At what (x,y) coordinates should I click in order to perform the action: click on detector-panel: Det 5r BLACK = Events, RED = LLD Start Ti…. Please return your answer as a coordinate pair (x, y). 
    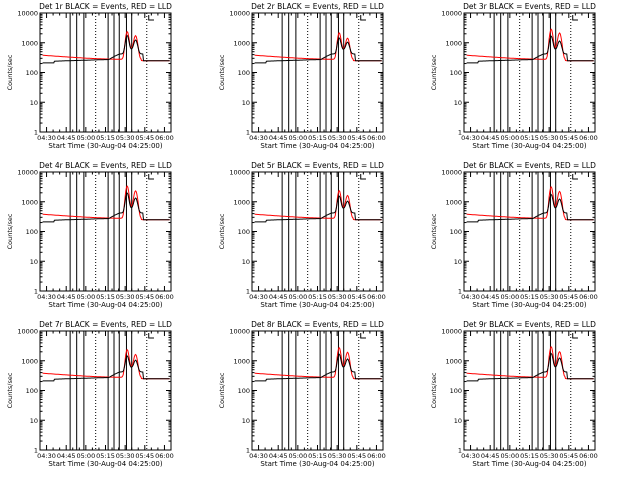
    Looking at the image, I should click on (302, 235).